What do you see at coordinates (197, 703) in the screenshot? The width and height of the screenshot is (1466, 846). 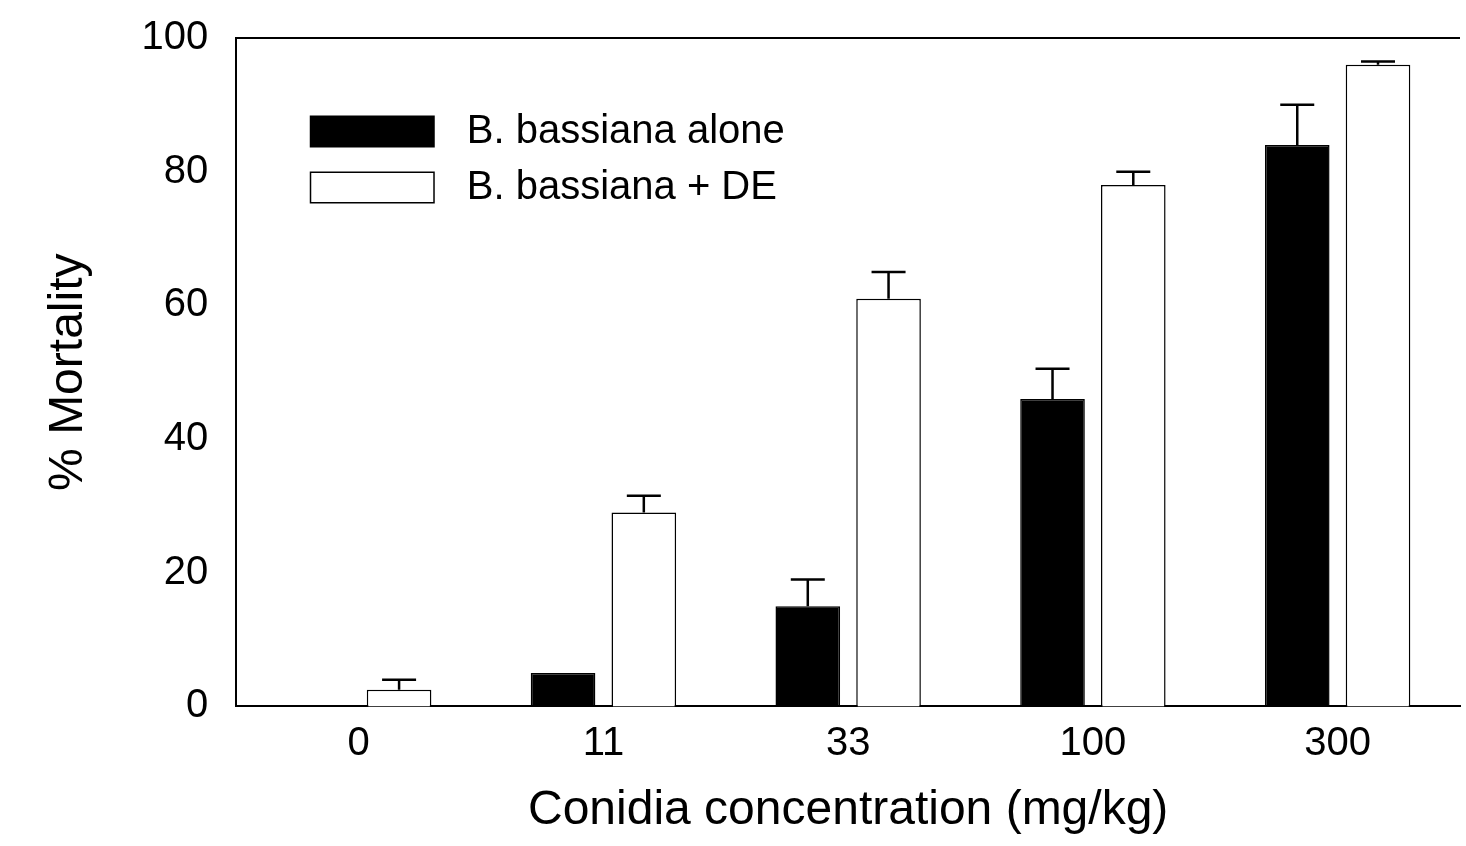 I see `y-tick-label: 0` at bounding box center [197, 703].